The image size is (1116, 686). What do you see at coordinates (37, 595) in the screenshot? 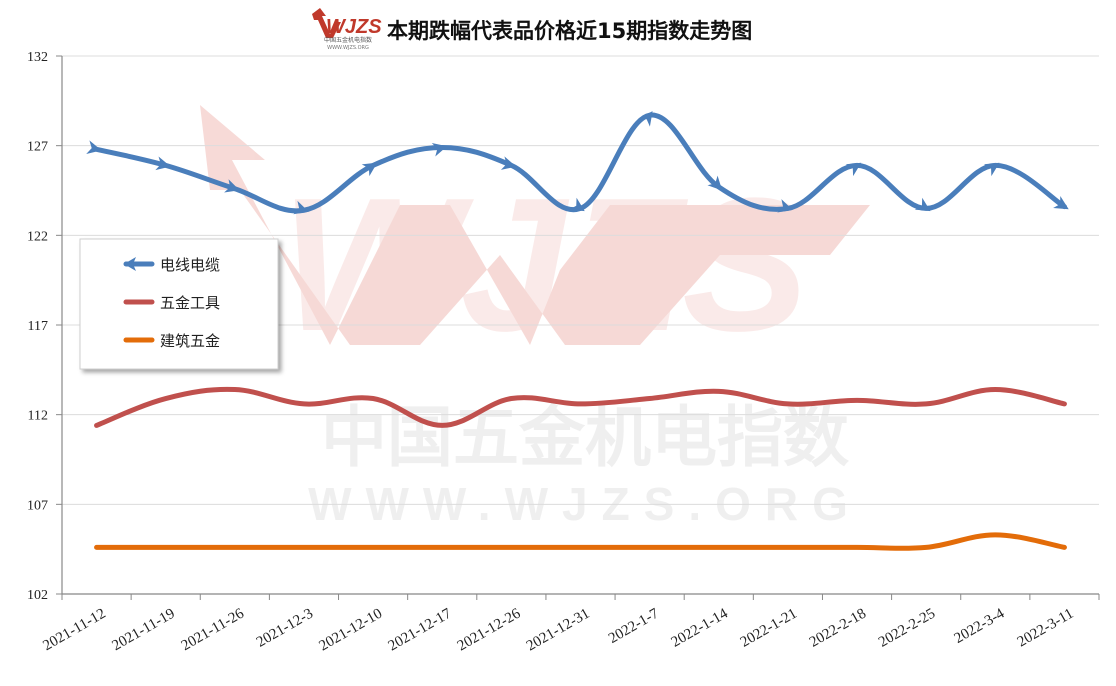
I see `y-tick-label: 102` at bounding box center [37, 595].